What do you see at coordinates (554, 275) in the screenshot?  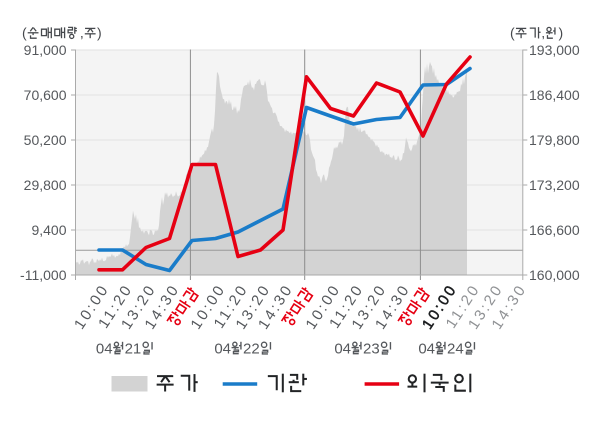 I see `svg-text: 160,000` at bounding box center [554, 275].